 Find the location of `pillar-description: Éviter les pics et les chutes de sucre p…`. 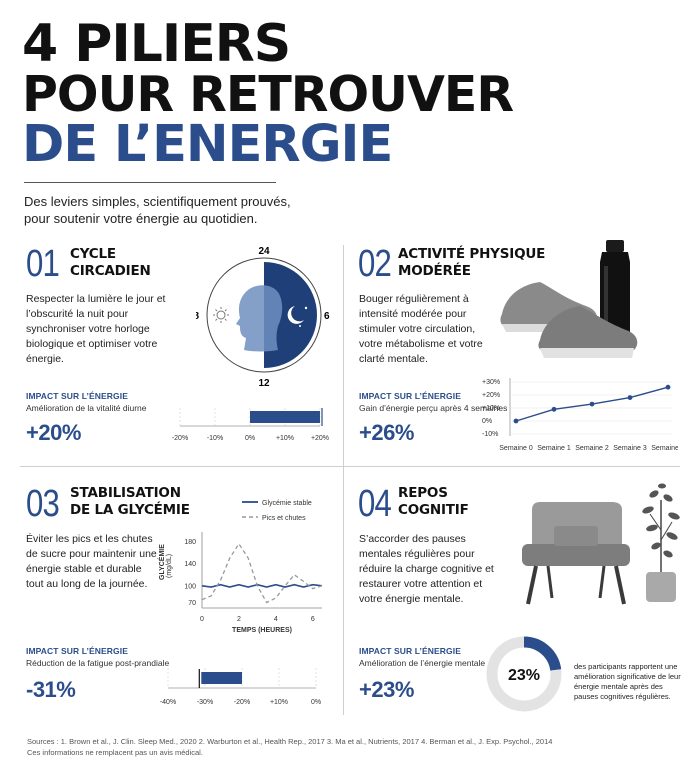

pillar-description: Éviter les pics et les chutes de sucre p… is located at coordinates (91, 561).